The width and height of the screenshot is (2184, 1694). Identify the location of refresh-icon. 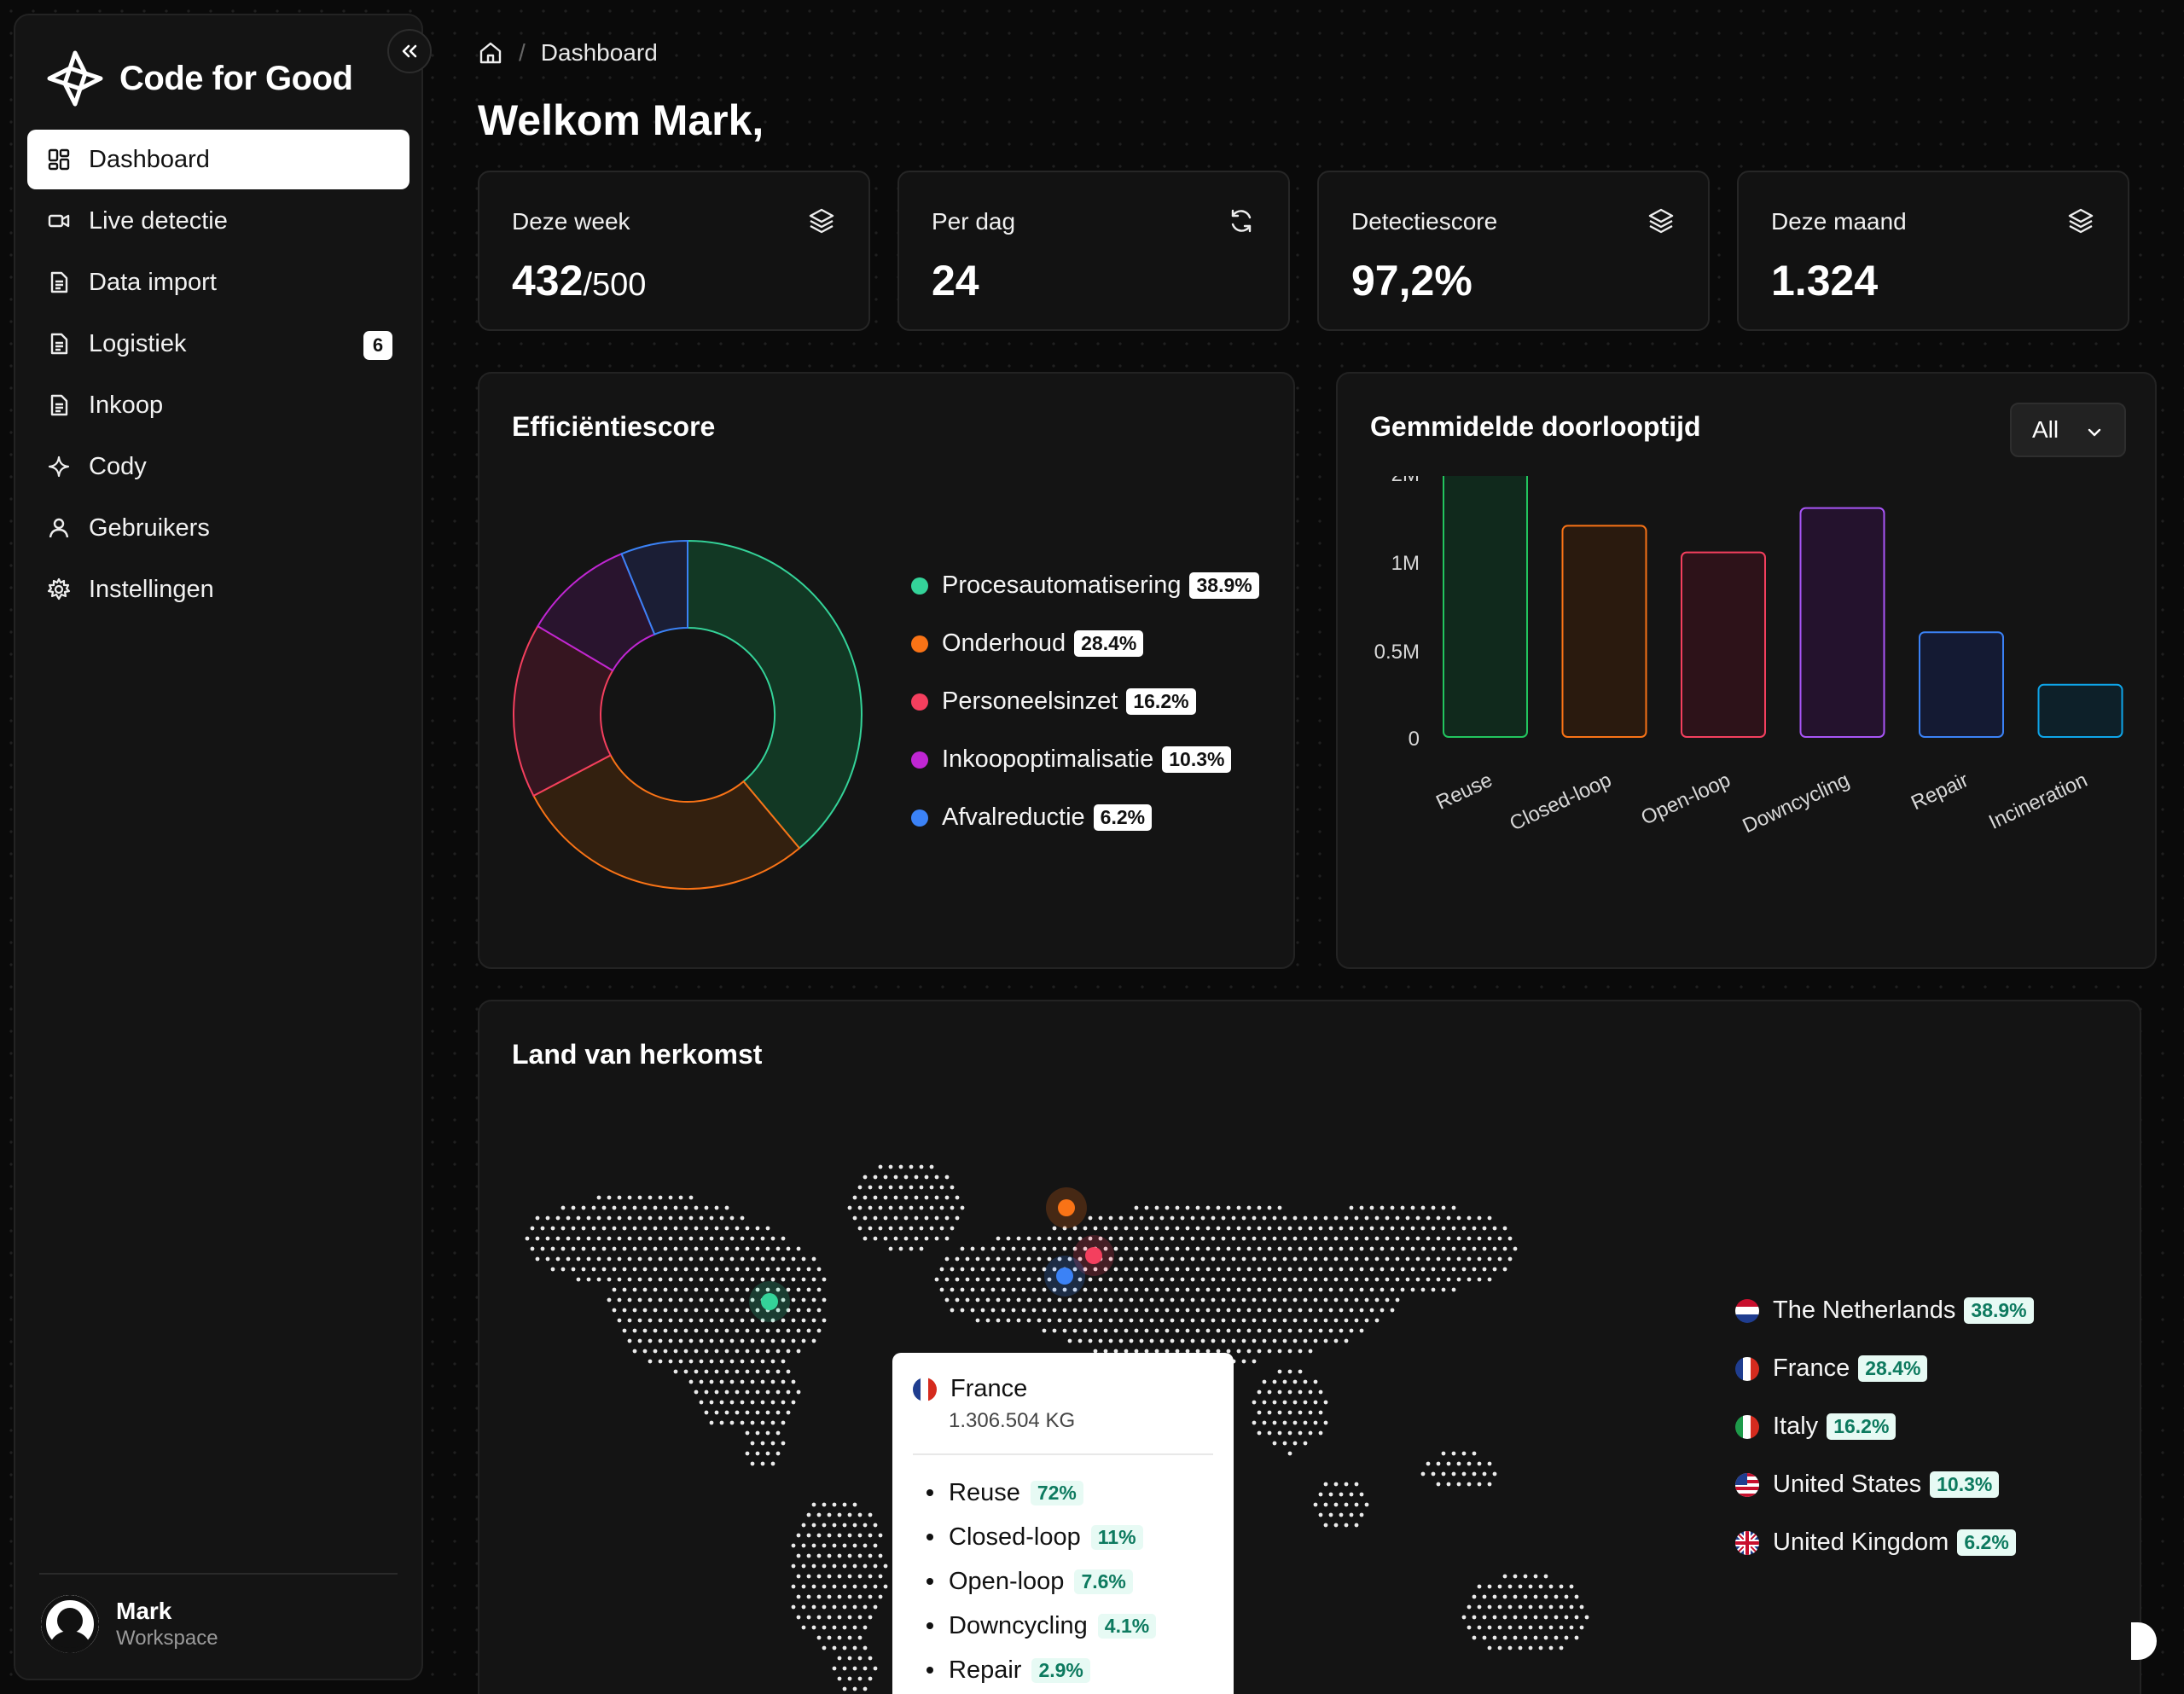
(1242, 220).